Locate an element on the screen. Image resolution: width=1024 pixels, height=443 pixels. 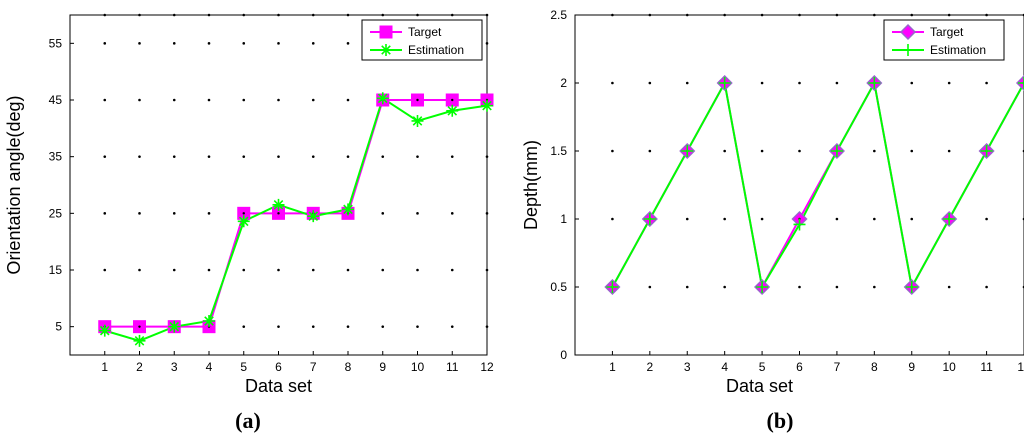
y-tick-label: 0 is located at coordinates (563, 355).